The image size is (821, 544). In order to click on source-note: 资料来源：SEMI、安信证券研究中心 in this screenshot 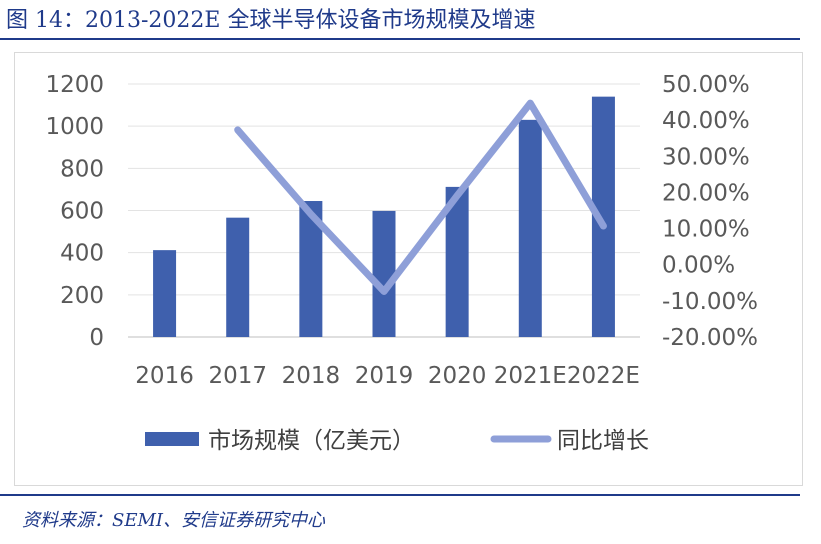, I will do `click(174, 520)`.